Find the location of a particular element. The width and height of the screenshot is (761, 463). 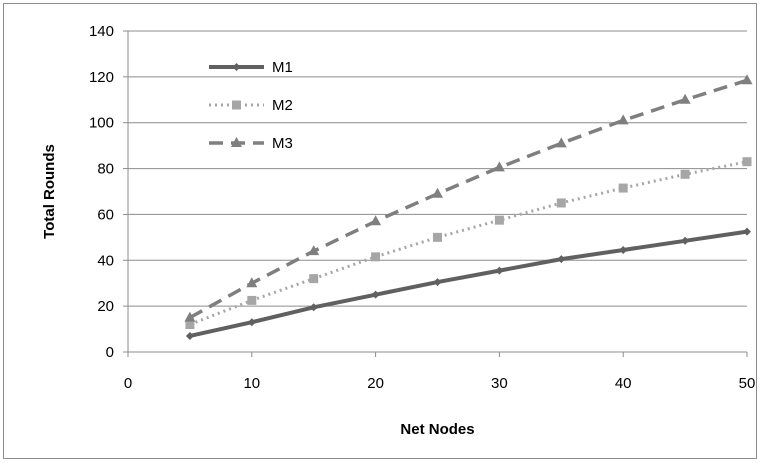

x-axis-title: Net Nodes is located at coordinates (437, 429).